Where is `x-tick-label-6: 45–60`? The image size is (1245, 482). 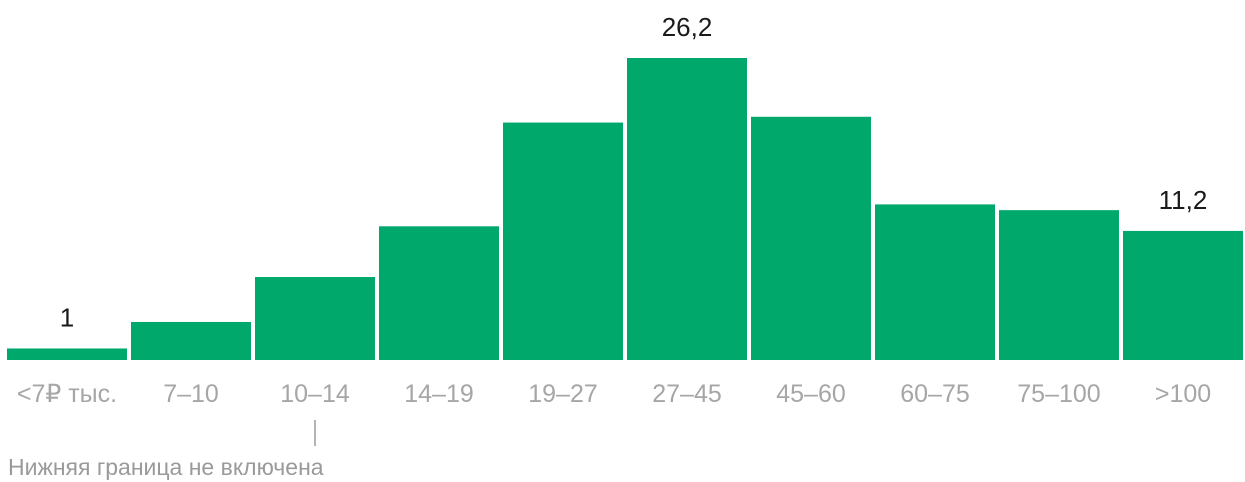 x-tick-label-6: 45–60 is located at coordinates (811, 394).